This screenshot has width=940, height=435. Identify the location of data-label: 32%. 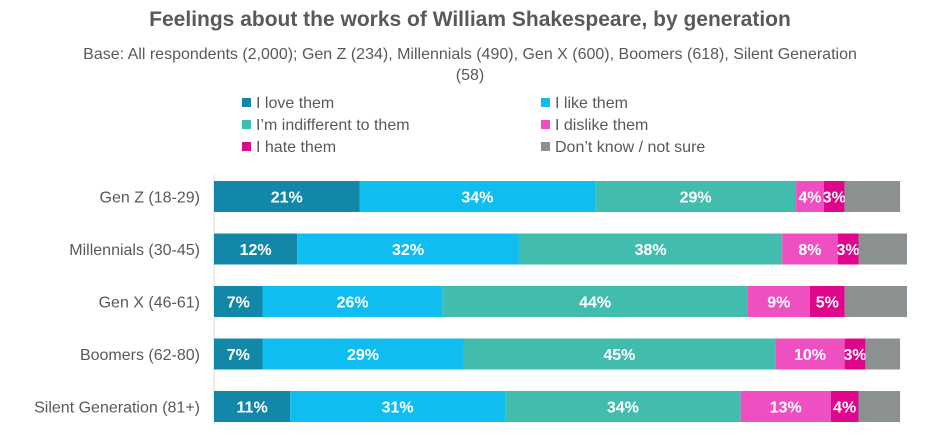
(408, 250).